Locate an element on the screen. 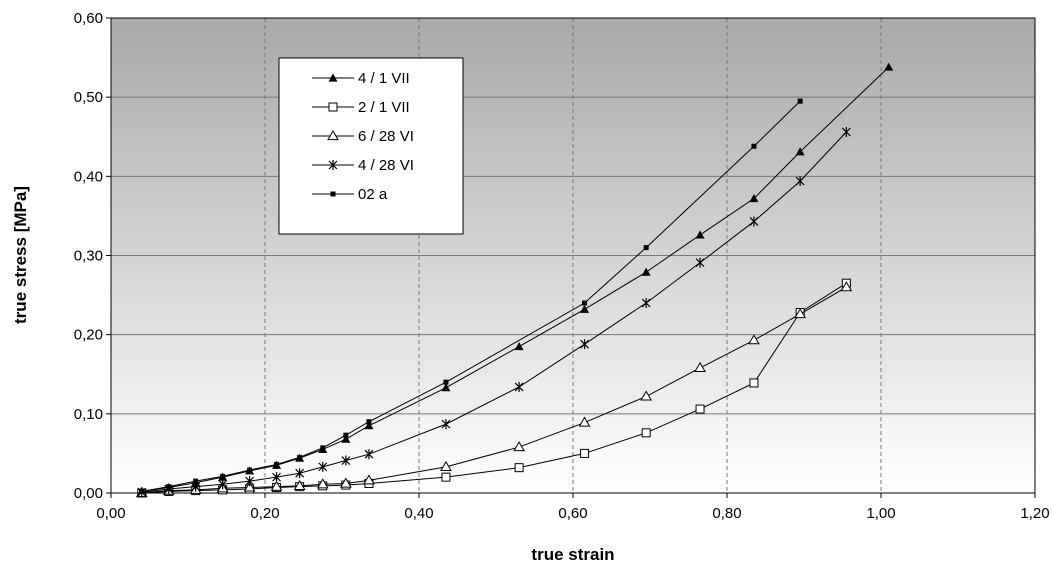  legend-item: 2 / 1 VII is located at coordinates (361, 107).